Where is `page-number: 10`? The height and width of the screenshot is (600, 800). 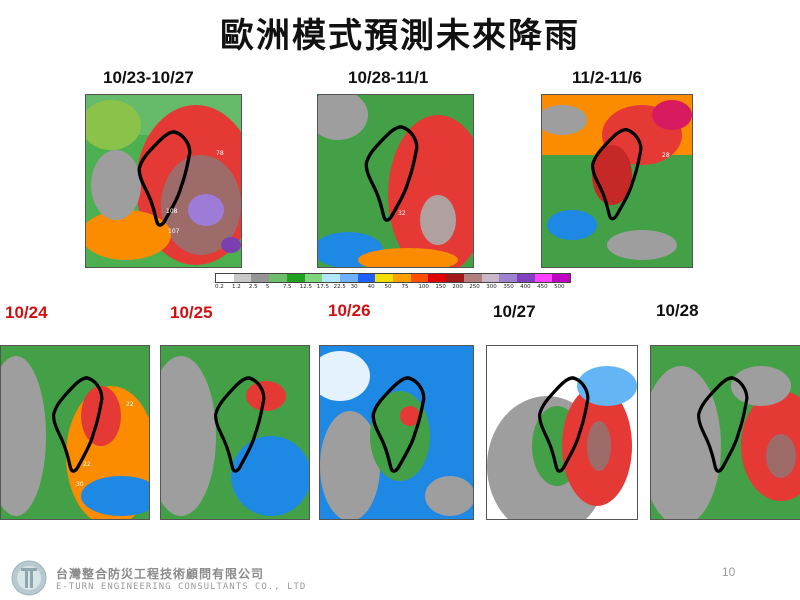 page-number: 10 is located at coordinates (729, 572).